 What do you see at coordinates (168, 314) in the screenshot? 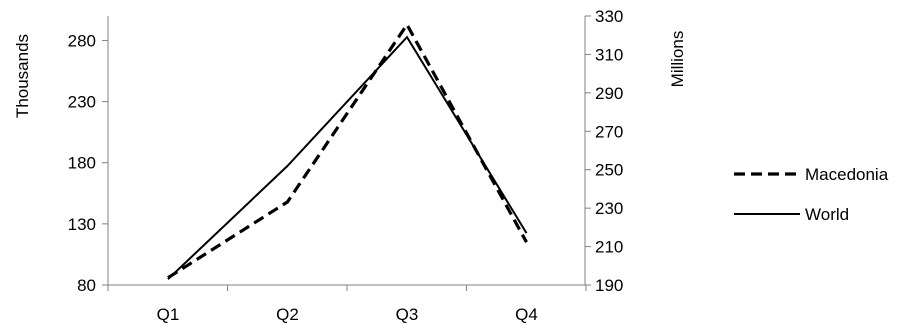
I see `x-tick-label: Q1` at bounding box center [168, 314].